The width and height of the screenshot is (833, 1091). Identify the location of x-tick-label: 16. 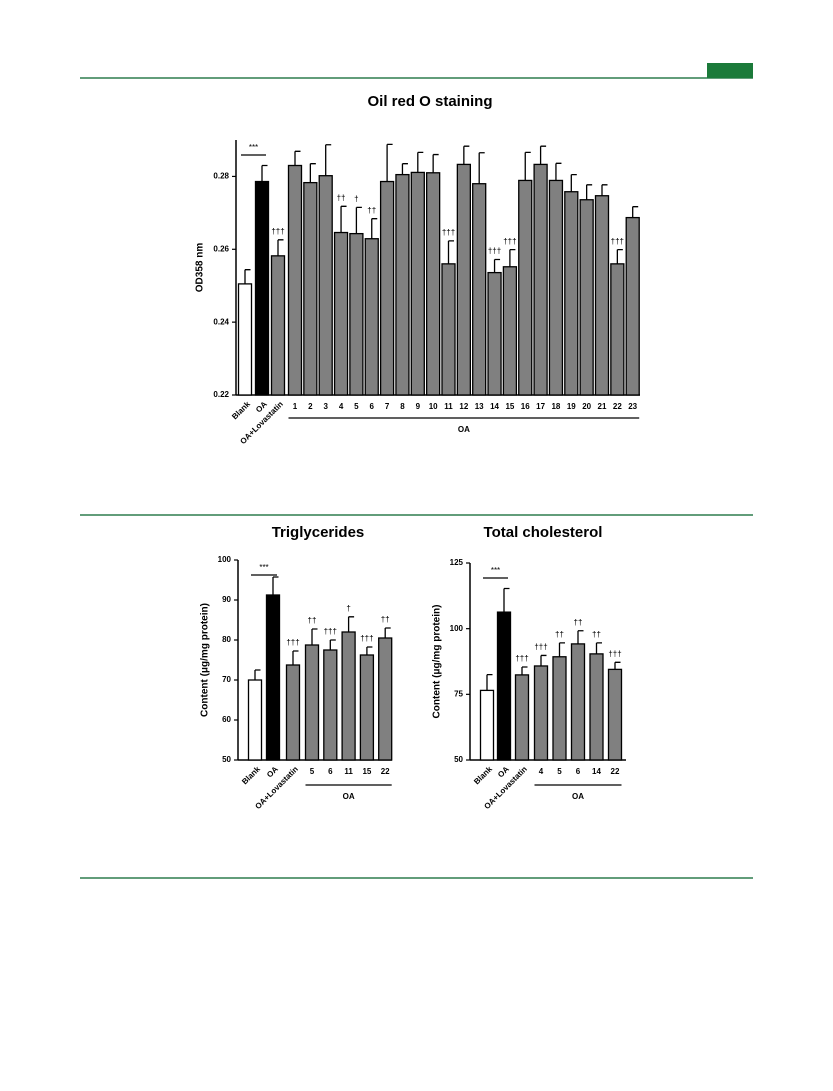
(525, 406).